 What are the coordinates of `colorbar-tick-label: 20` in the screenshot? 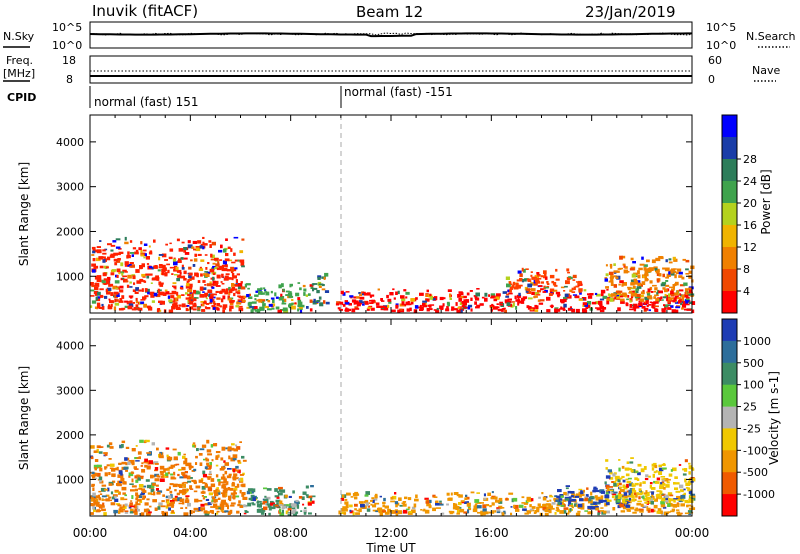 It's located at (750, 203).